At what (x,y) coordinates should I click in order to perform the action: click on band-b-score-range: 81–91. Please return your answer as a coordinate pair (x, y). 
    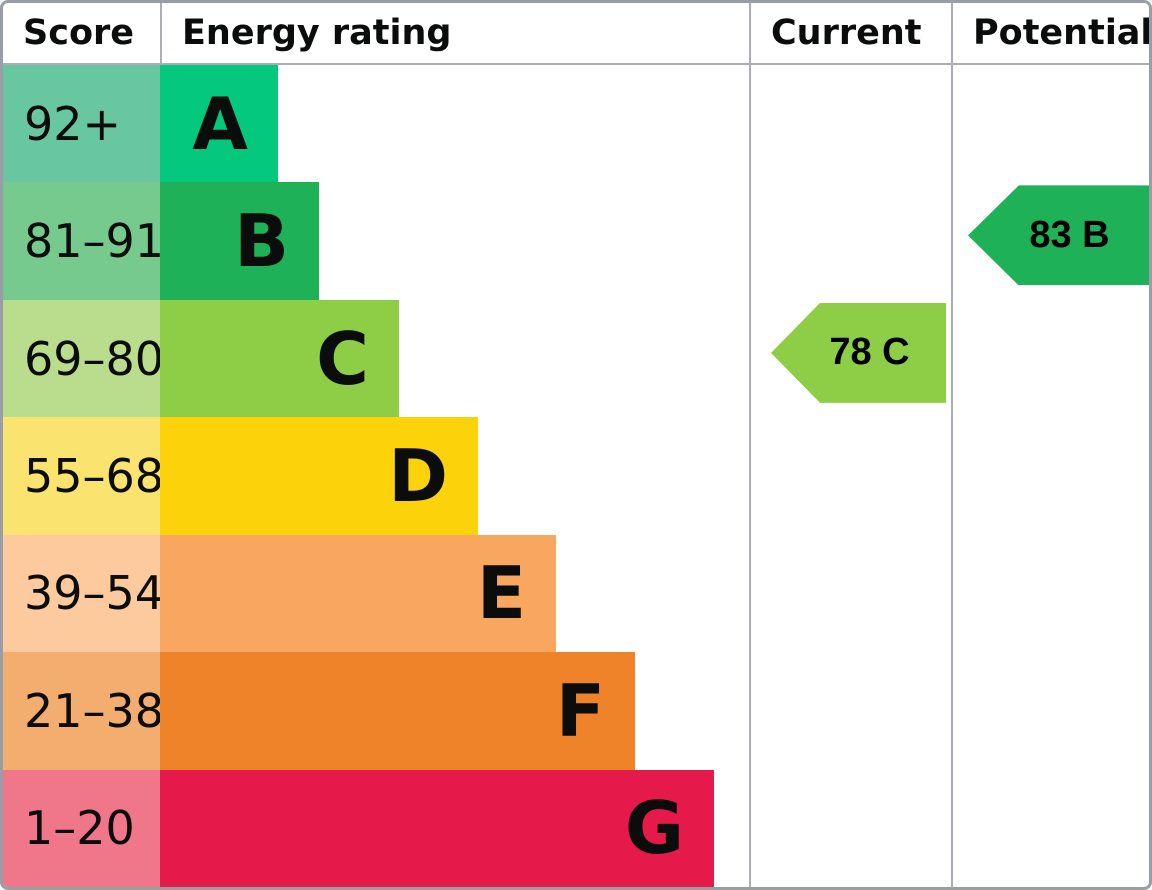
    Looking at the image, I should click on (83, 241).